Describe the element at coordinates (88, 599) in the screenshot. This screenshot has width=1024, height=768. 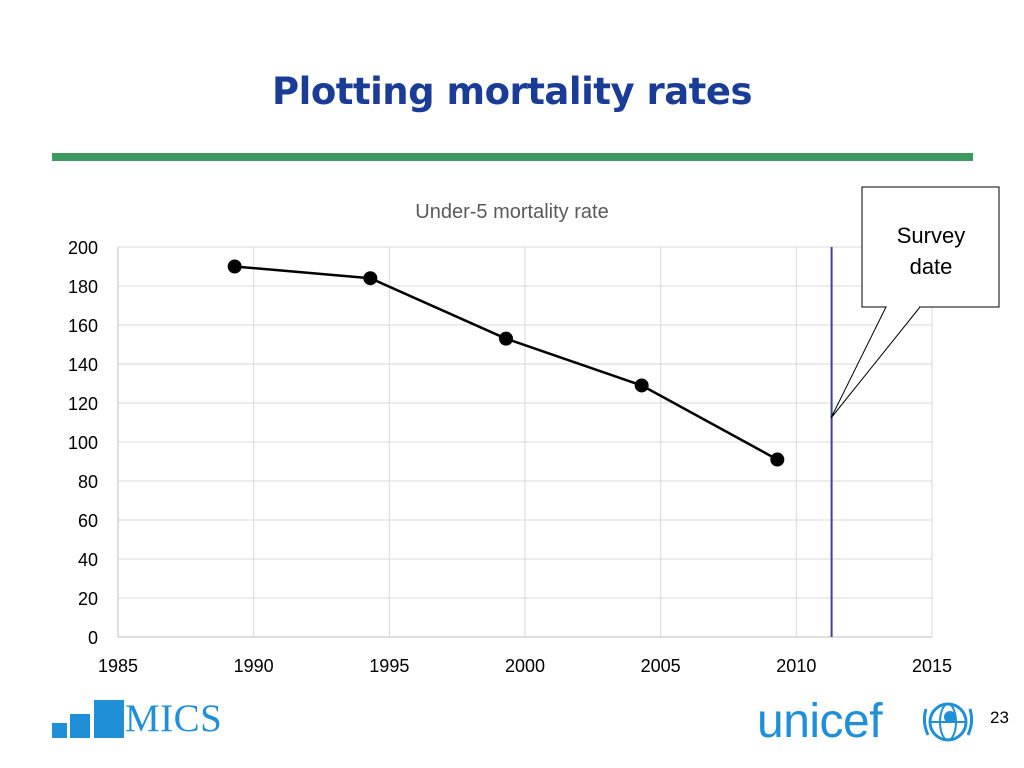
I see `y-tick-label: 20` at that location.